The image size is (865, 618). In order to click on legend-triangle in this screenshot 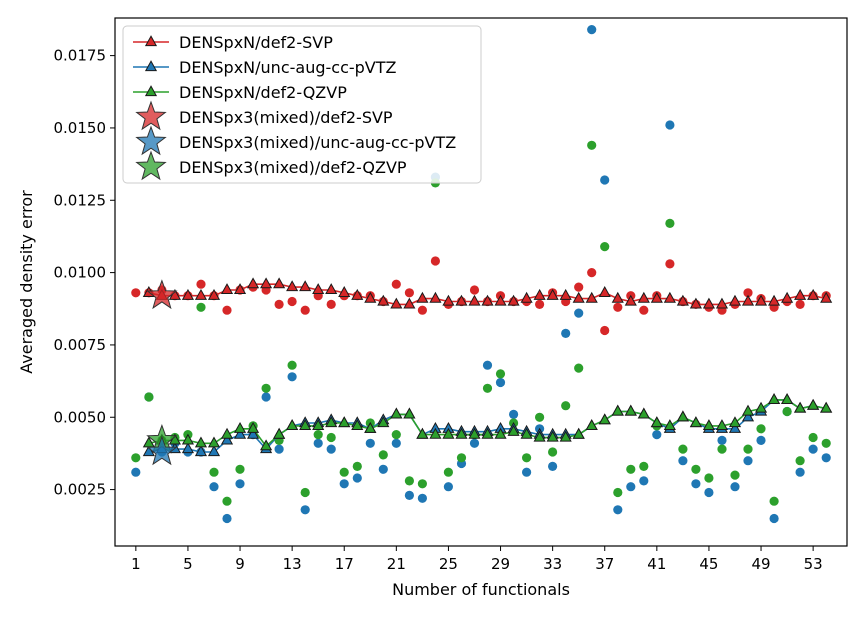, I will do `click(151, 66)`.